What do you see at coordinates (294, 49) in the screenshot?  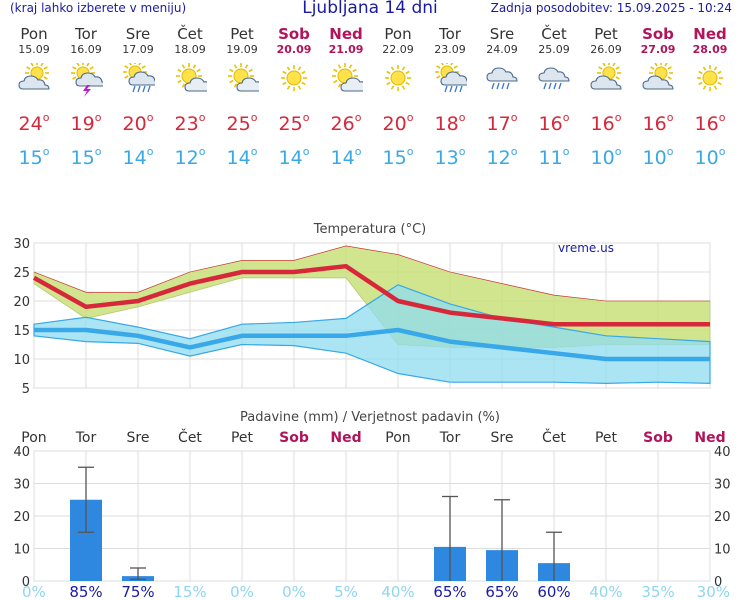 I see `day-date: 20.09` at bounding box center [294, 49].